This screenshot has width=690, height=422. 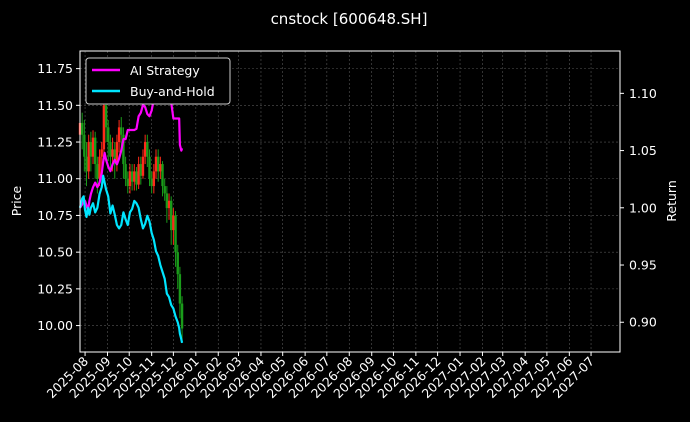 I want to click on right-y-tick-label: 0.95, so click(x=643, y=265).